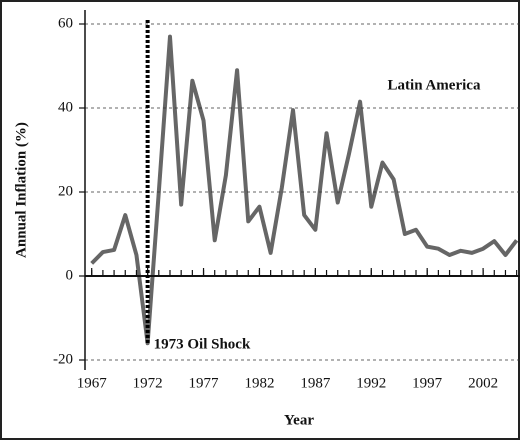  I want to click on annotation-label: 1973 Oil Shock, so click(202, 344).